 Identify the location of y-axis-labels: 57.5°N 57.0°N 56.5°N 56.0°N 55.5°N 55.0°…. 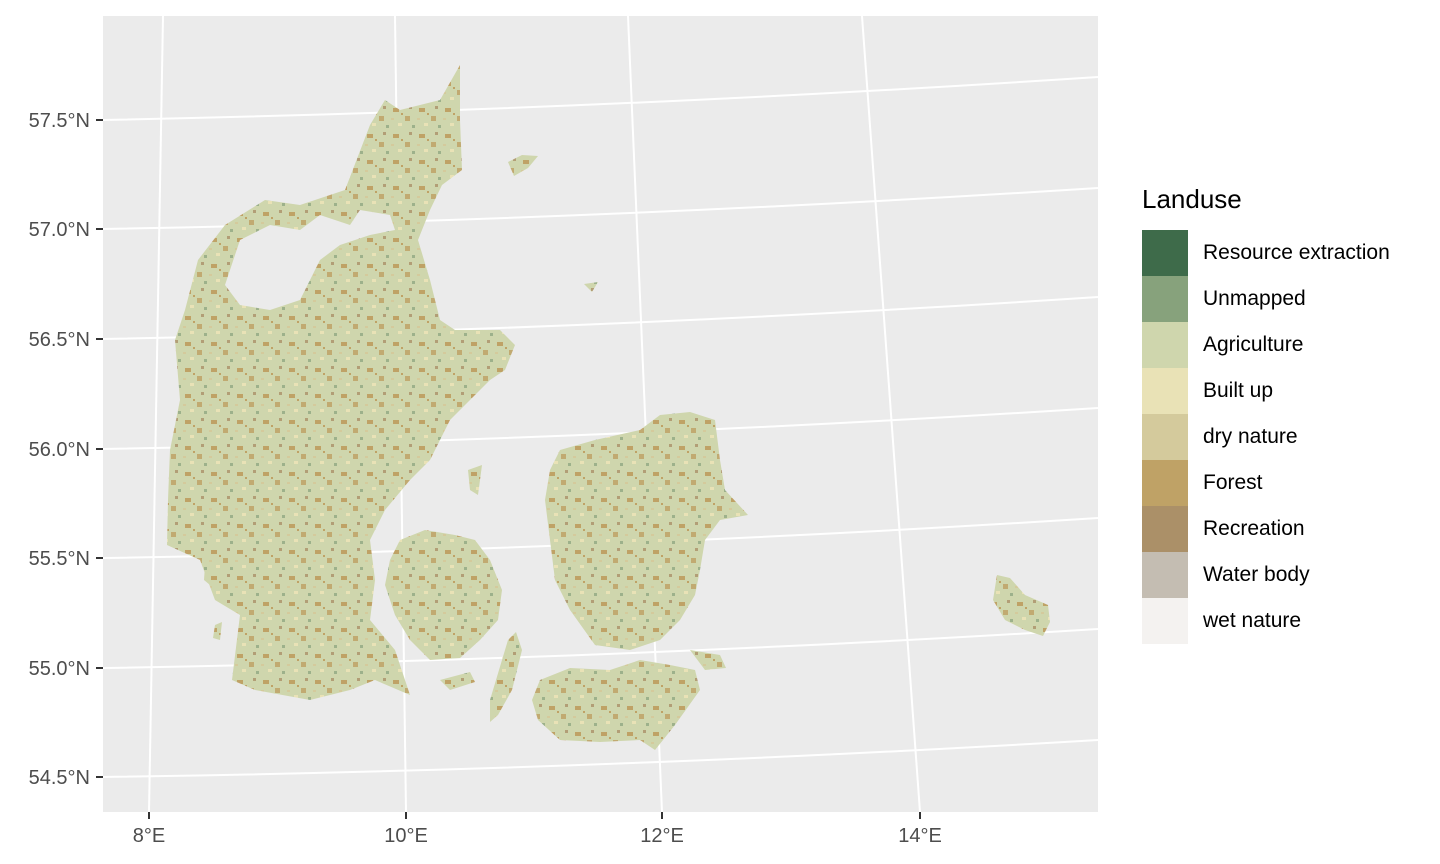
(59, 449).